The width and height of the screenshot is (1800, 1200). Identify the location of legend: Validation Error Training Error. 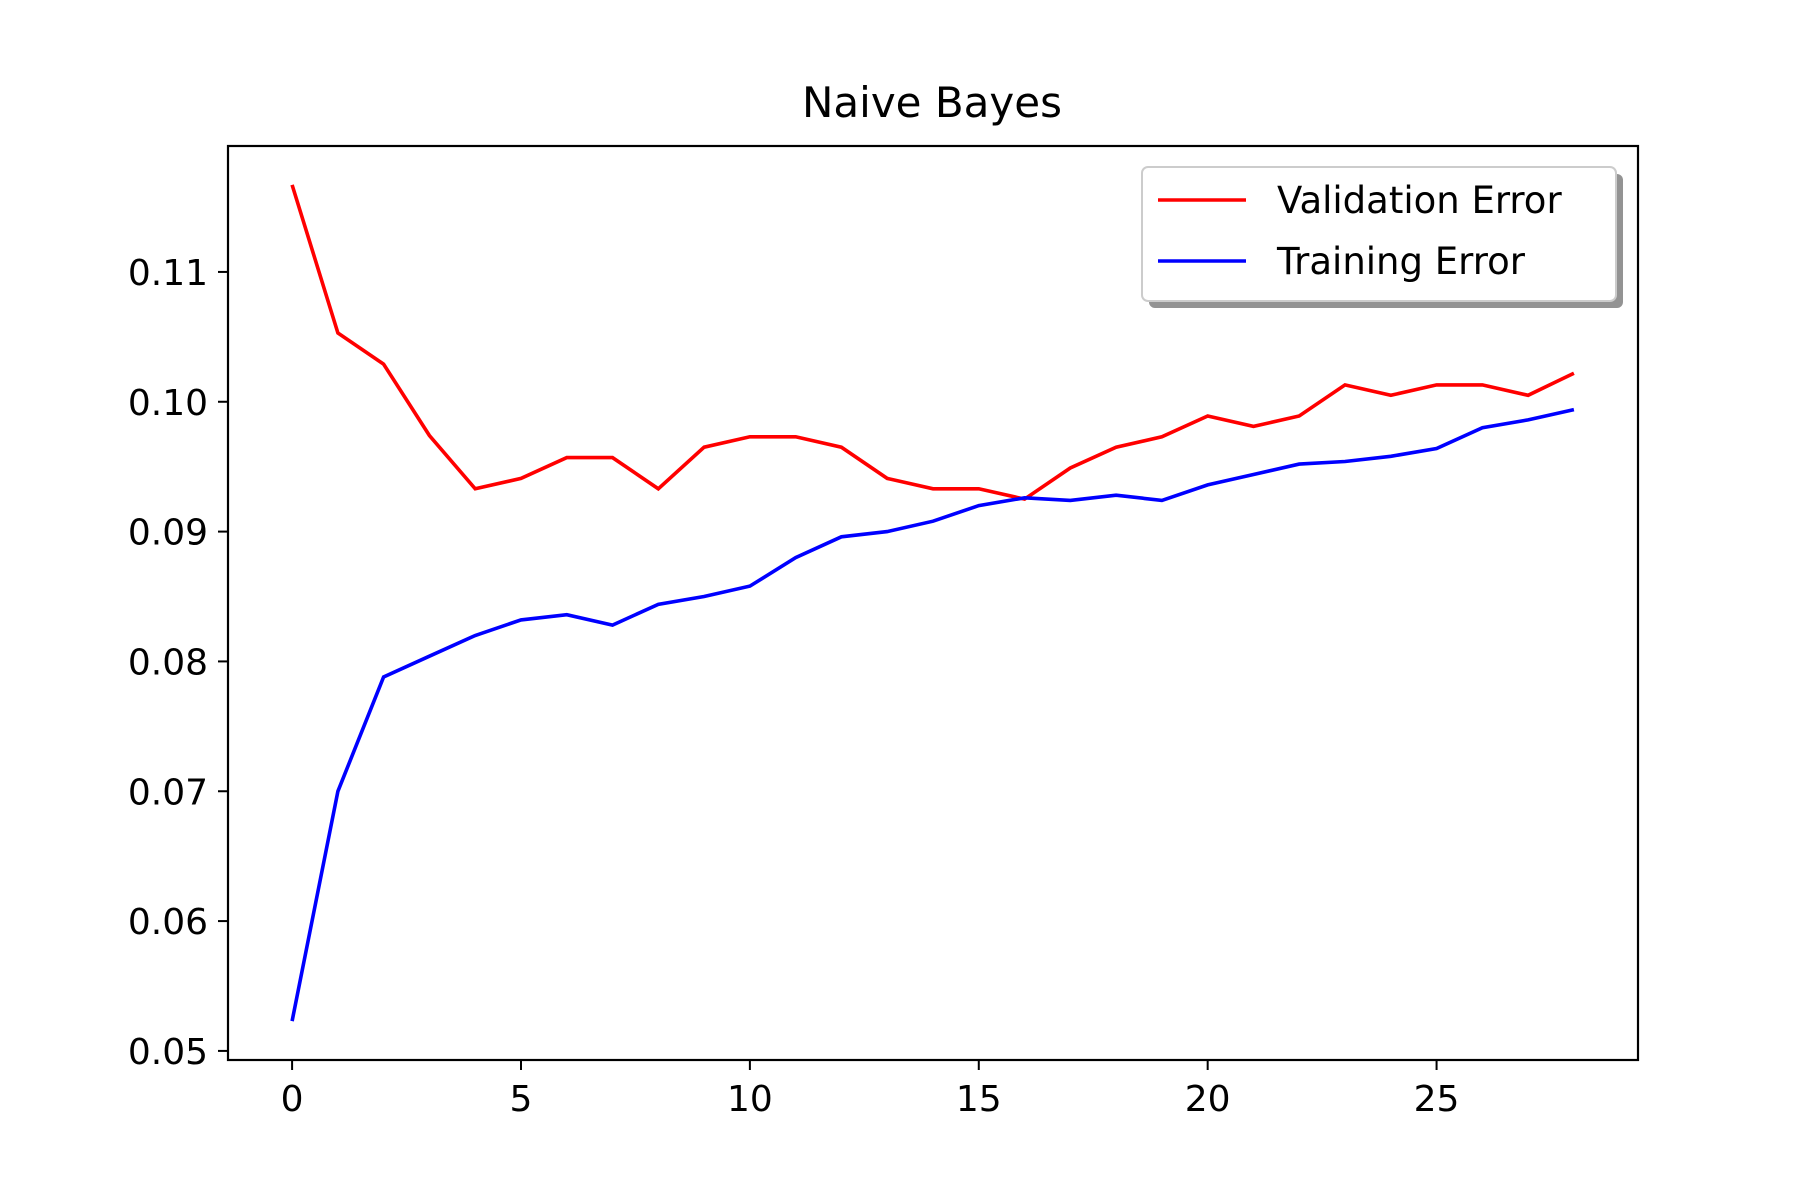
(1382, 237).